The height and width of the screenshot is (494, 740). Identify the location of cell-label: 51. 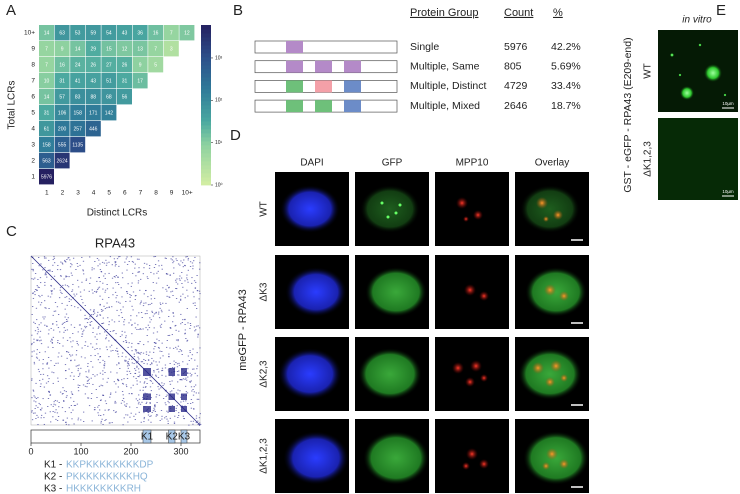
(109, 81).